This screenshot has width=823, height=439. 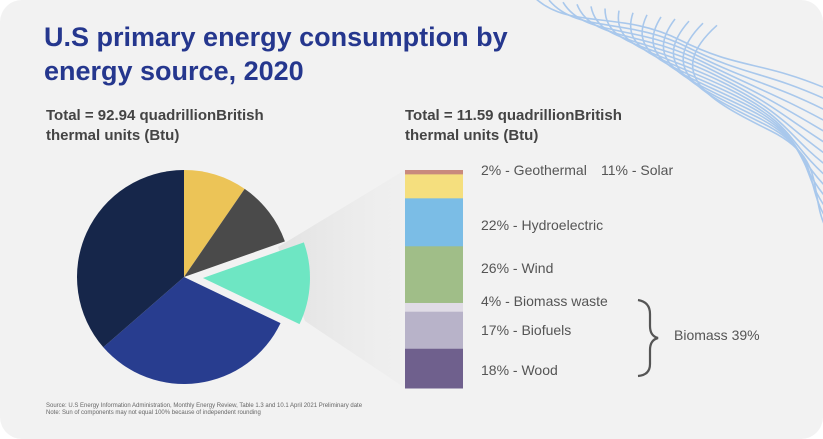 What do you see at coordinates (434, 307) in the screenshot?
I see `bar-segment-biomass-waste` at bounding box center [434, 307].